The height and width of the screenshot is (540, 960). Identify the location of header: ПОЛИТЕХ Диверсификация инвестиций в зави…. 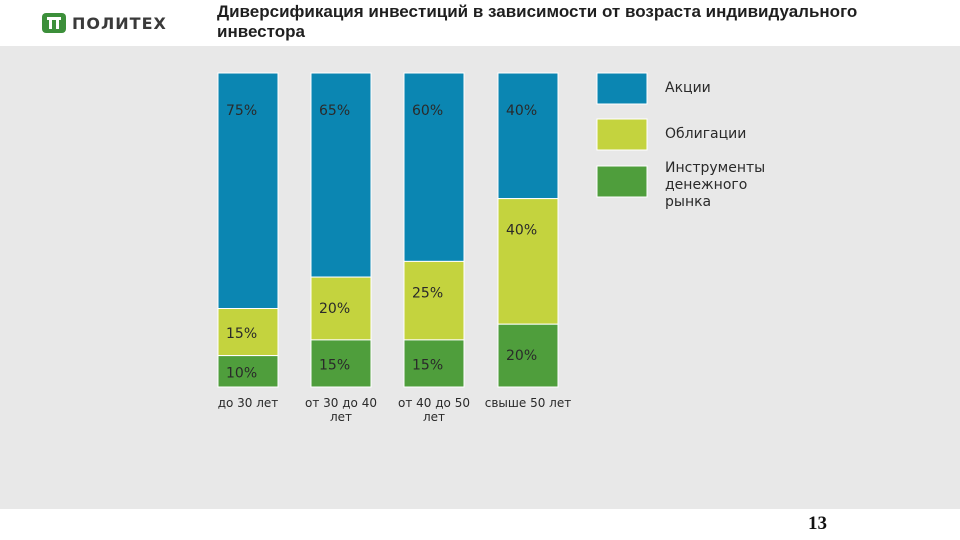
(480, 23).